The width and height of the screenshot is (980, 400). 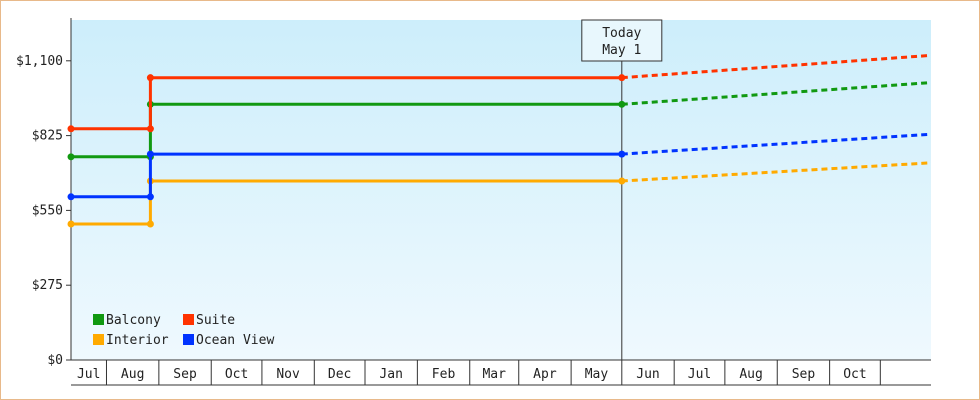 What do you see at coordinates (346, 175) in the screenshot?
I see `series-line-ocean-view` at bounding box center [346, 175].